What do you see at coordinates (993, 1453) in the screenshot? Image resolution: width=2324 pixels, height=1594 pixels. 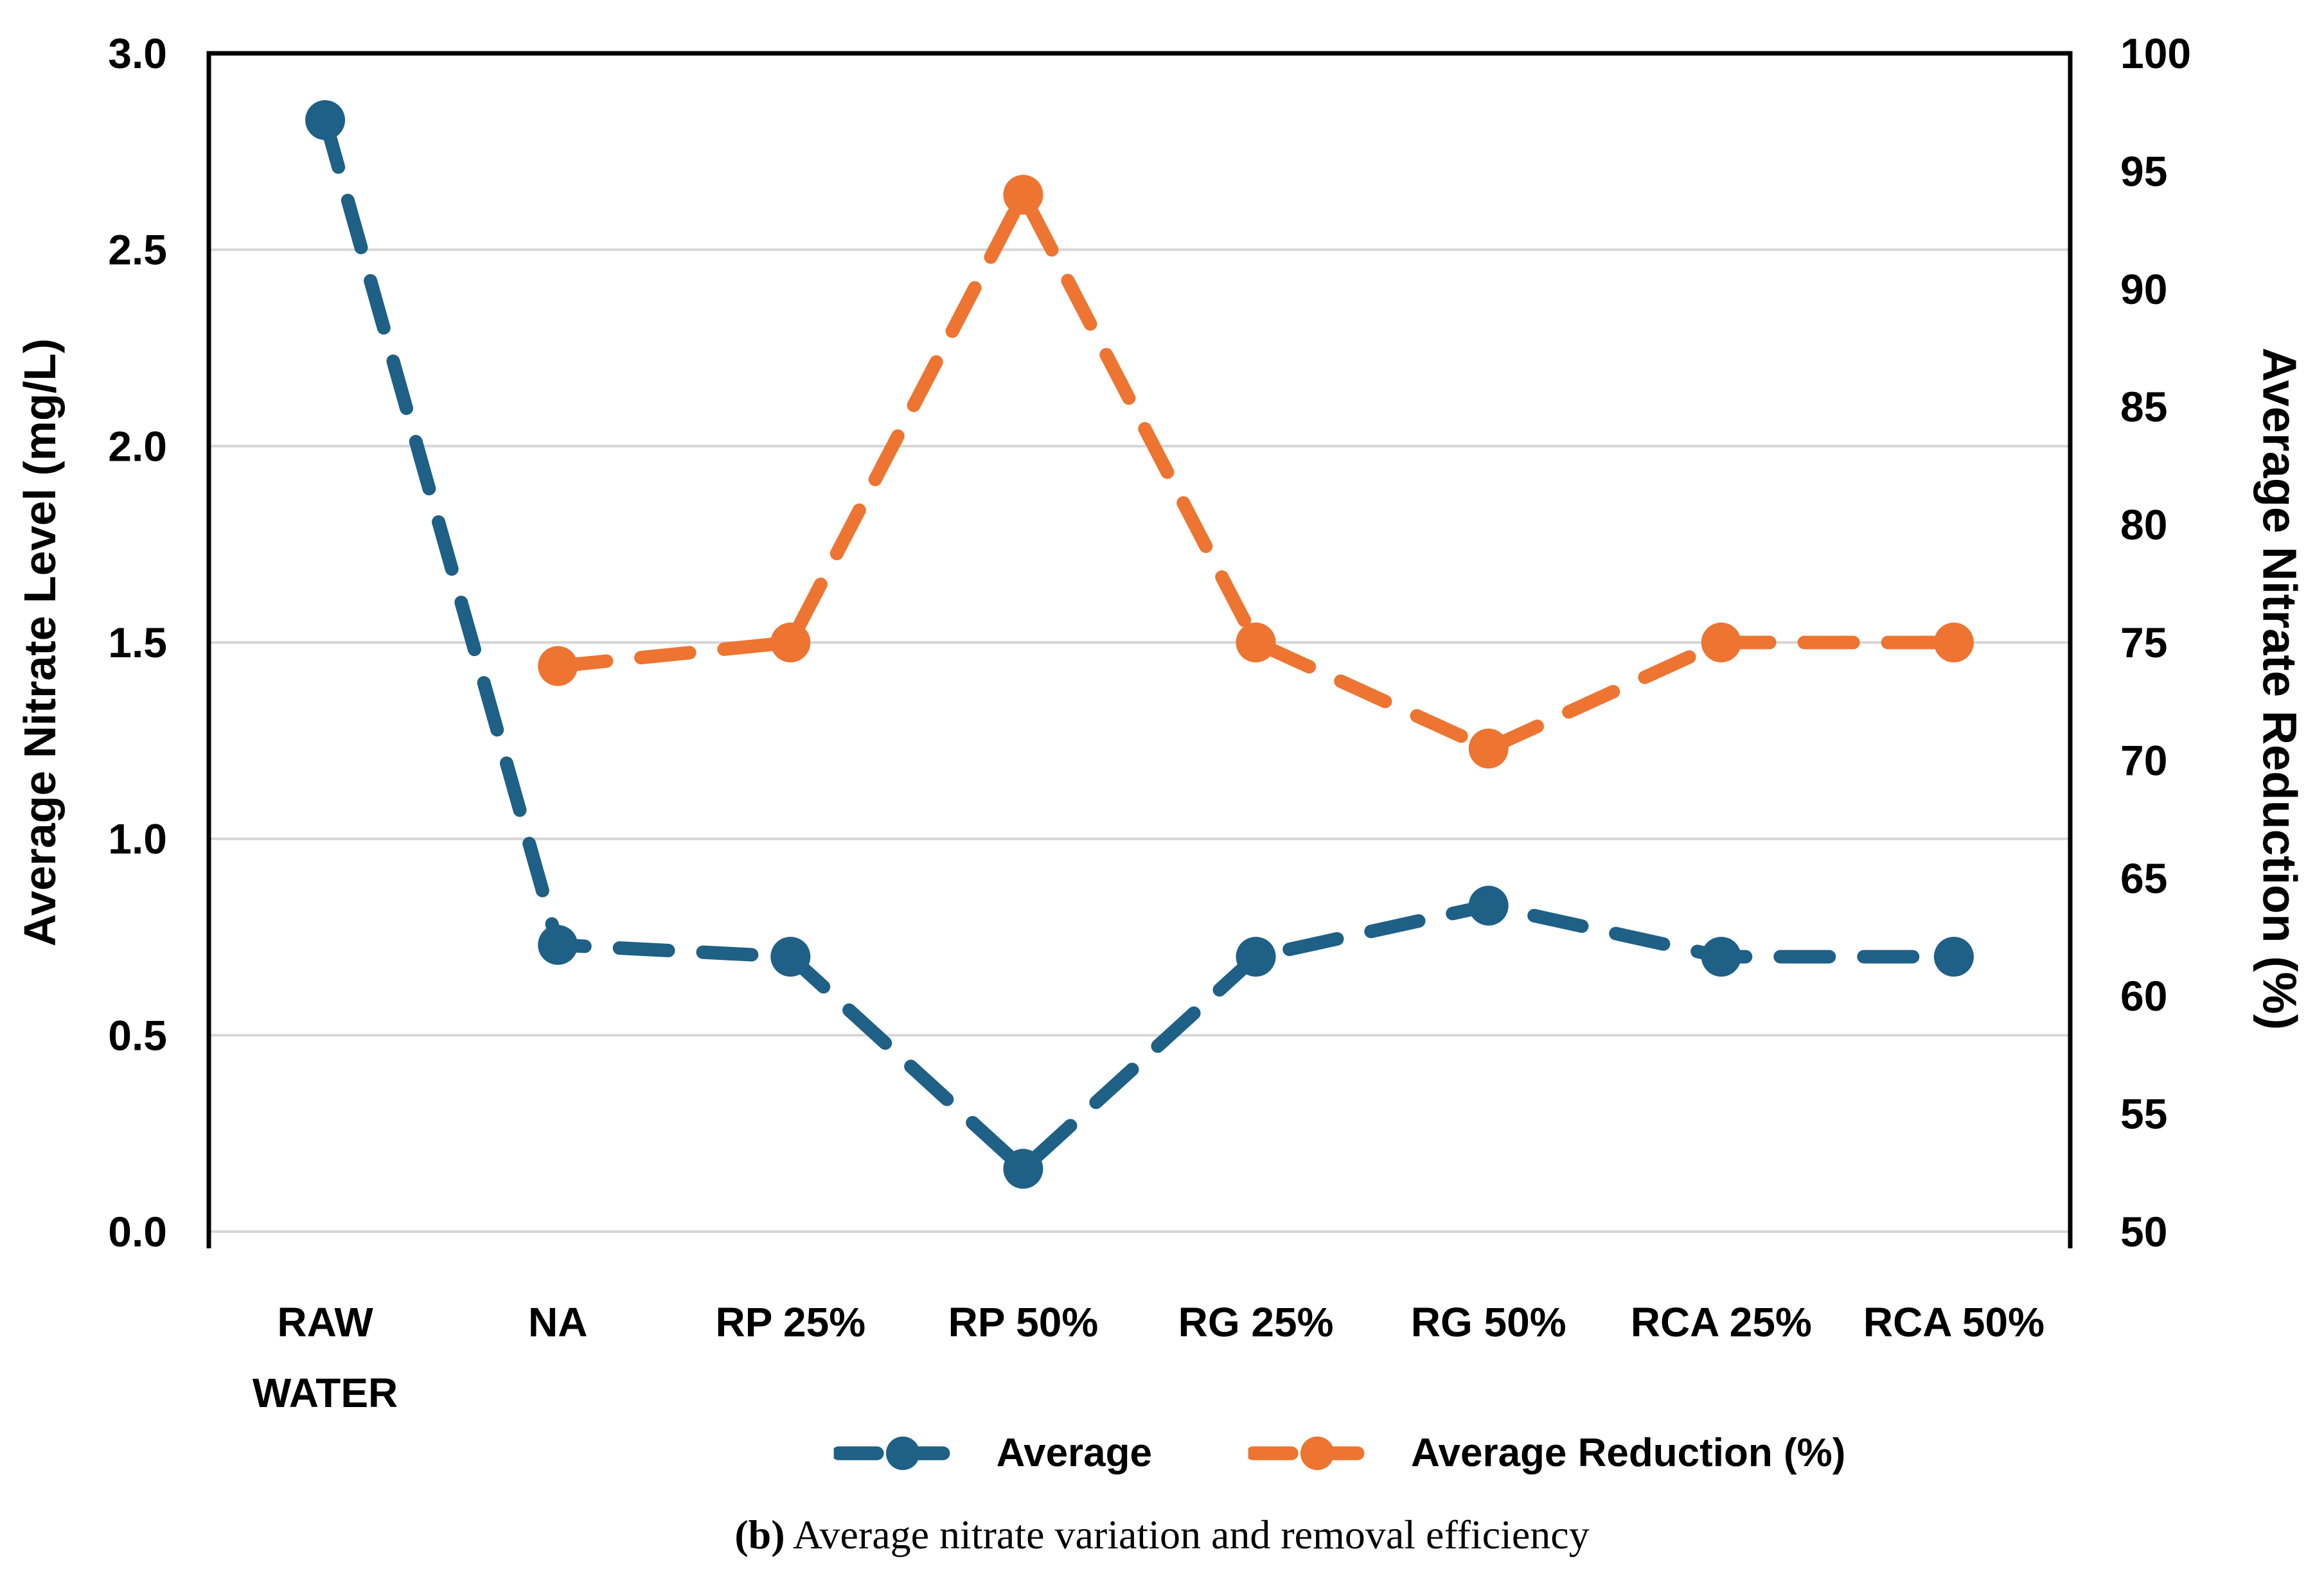 I see `legend-item-average: Average` at bounding box center [993, 1453].